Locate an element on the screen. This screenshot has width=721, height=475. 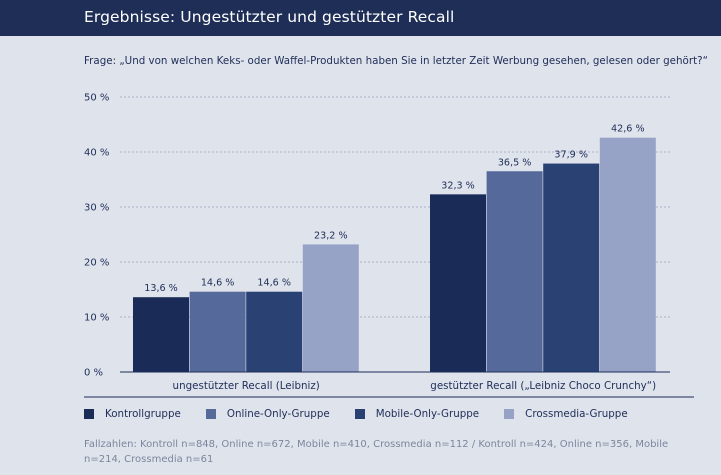
y-tick-label-50: 50 % is located at coordinates (96, 98).